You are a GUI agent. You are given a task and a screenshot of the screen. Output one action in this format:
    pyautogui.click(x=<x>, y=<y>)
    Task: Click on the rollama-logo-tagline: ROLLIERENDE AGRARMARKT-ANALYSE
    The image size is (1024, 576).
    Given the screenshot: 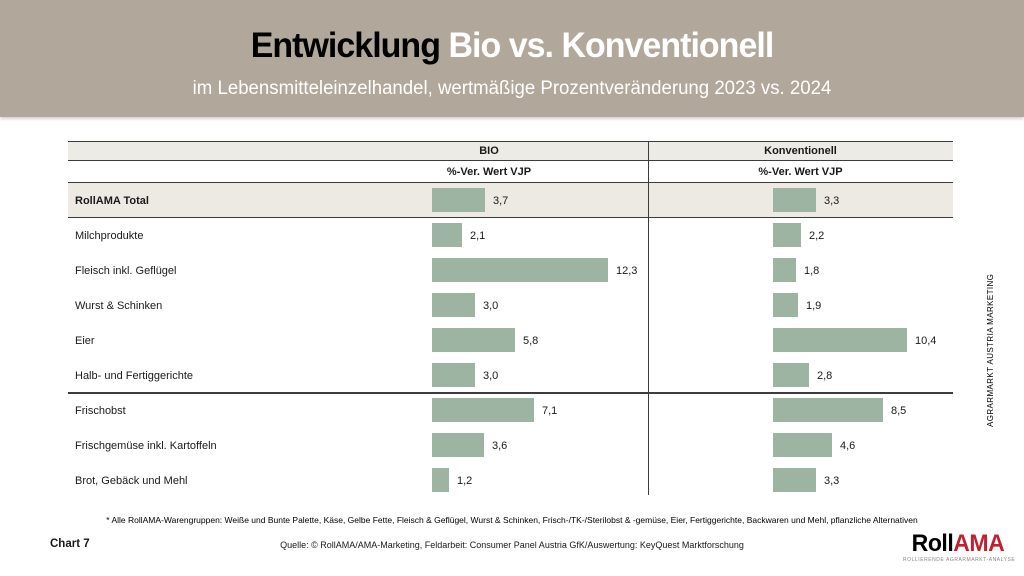 What is the action you would take?
    pyautogui.click(x=959, y=560)
    